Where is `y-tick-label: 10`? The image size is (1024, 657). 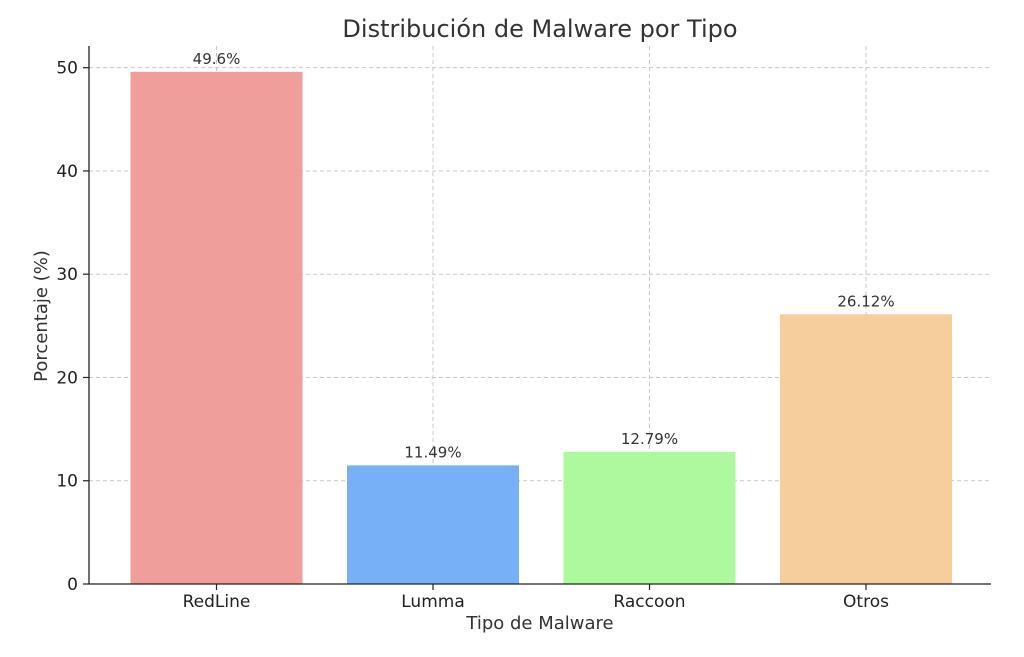 y-tick-label: 10 is located at coordinates (67, 482).